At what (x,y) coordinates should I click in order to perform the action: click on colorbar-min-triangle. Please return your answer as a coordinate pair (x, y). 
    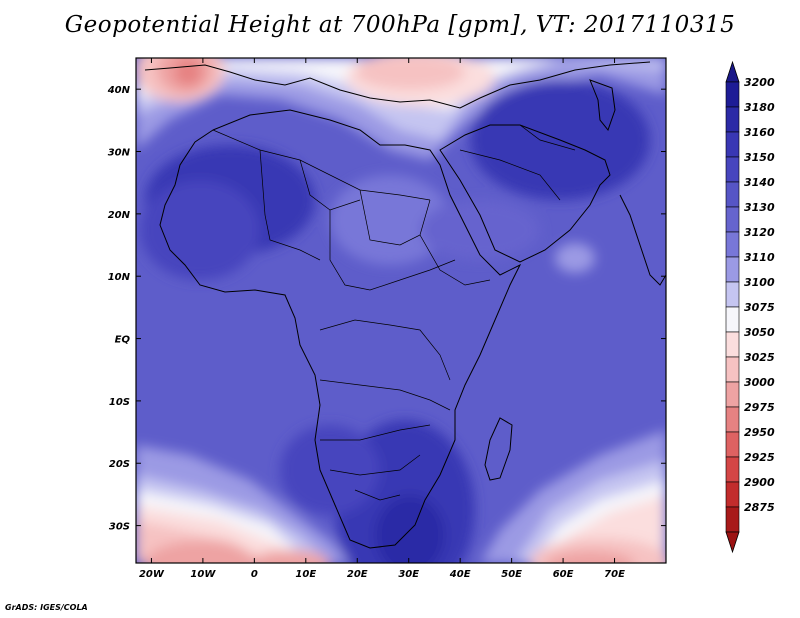
    Looking at the image, I should click on (732, 542).